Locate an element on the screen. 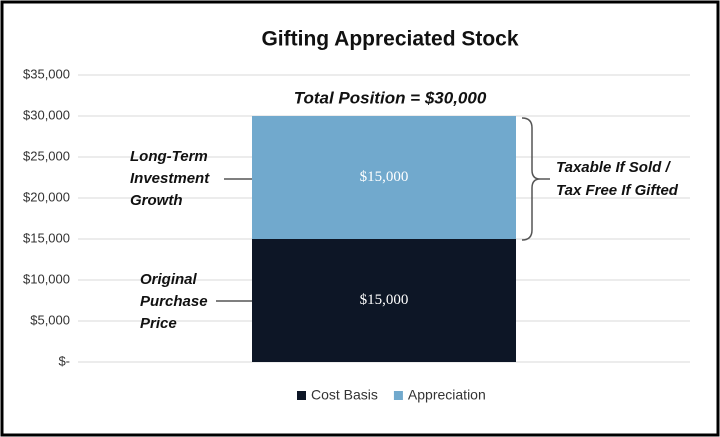 This screenshot has width=720, height=437. y-tick-label: $10,000 is located at coordinates (46, 278).